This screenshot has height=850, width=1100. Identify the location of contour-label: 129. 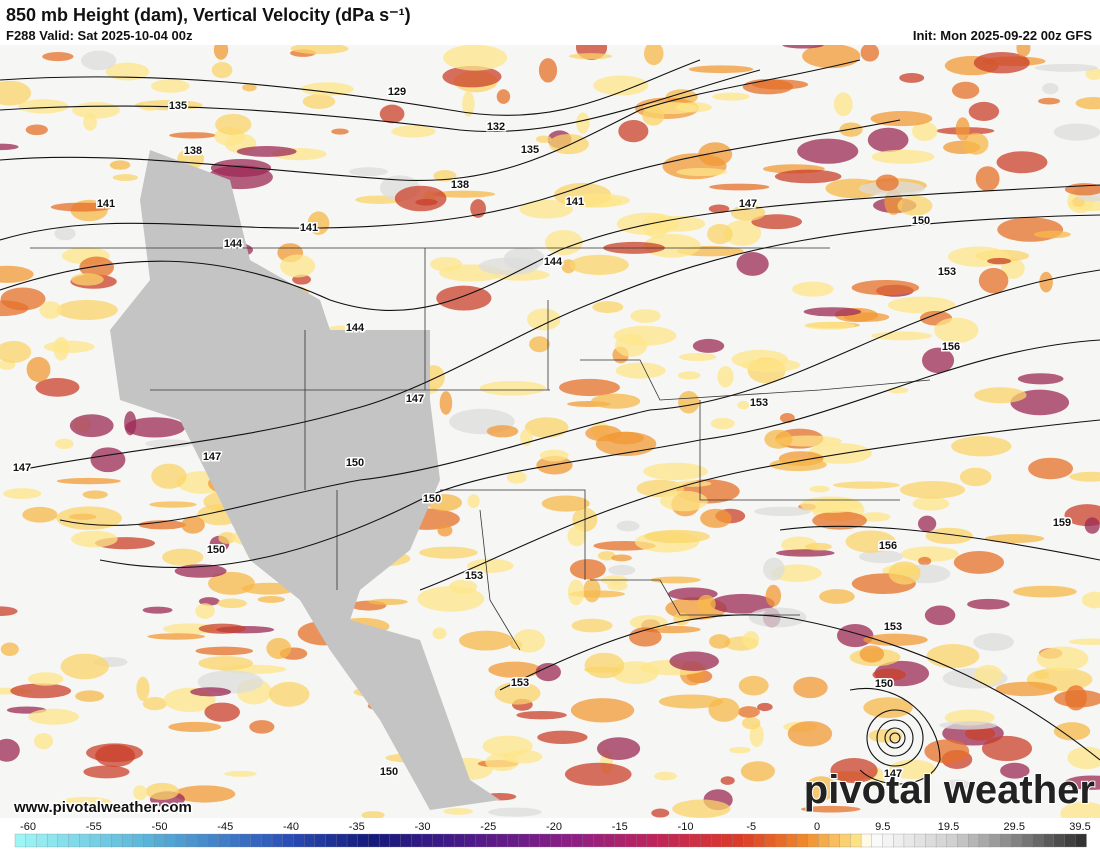
(397, 92).